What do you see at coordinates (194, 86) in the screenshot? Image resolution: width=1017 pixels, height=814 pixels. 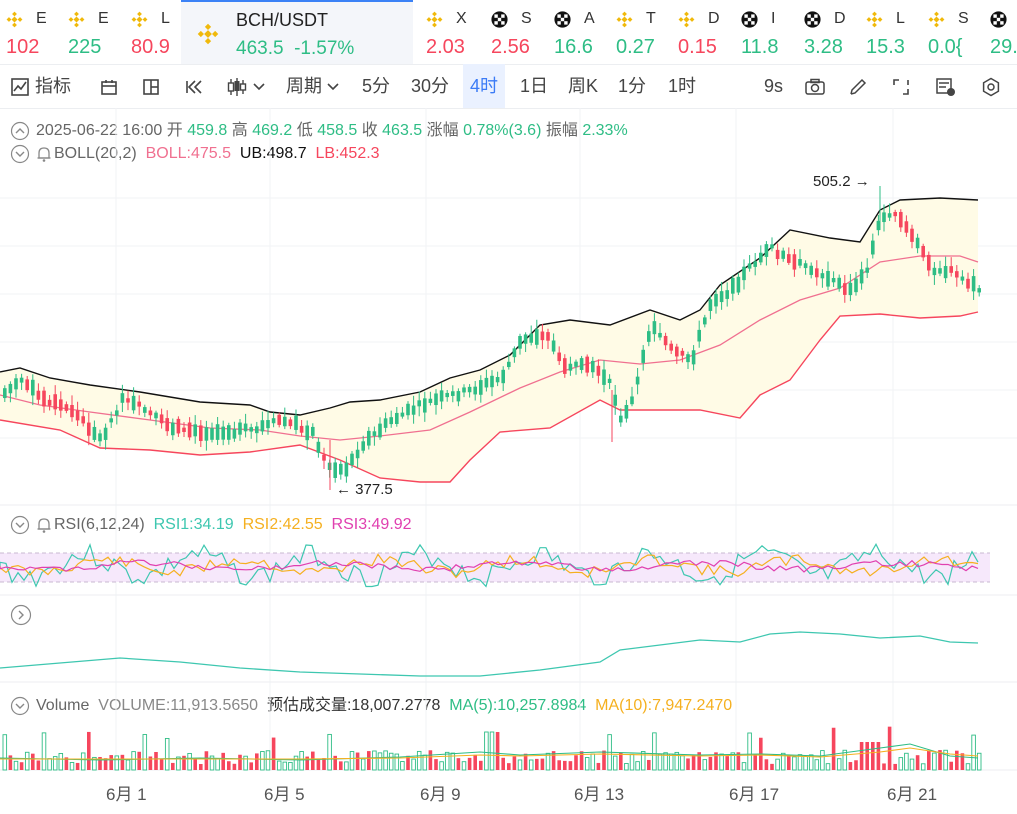 I see `replay-button` at bounding box center [194, 86].